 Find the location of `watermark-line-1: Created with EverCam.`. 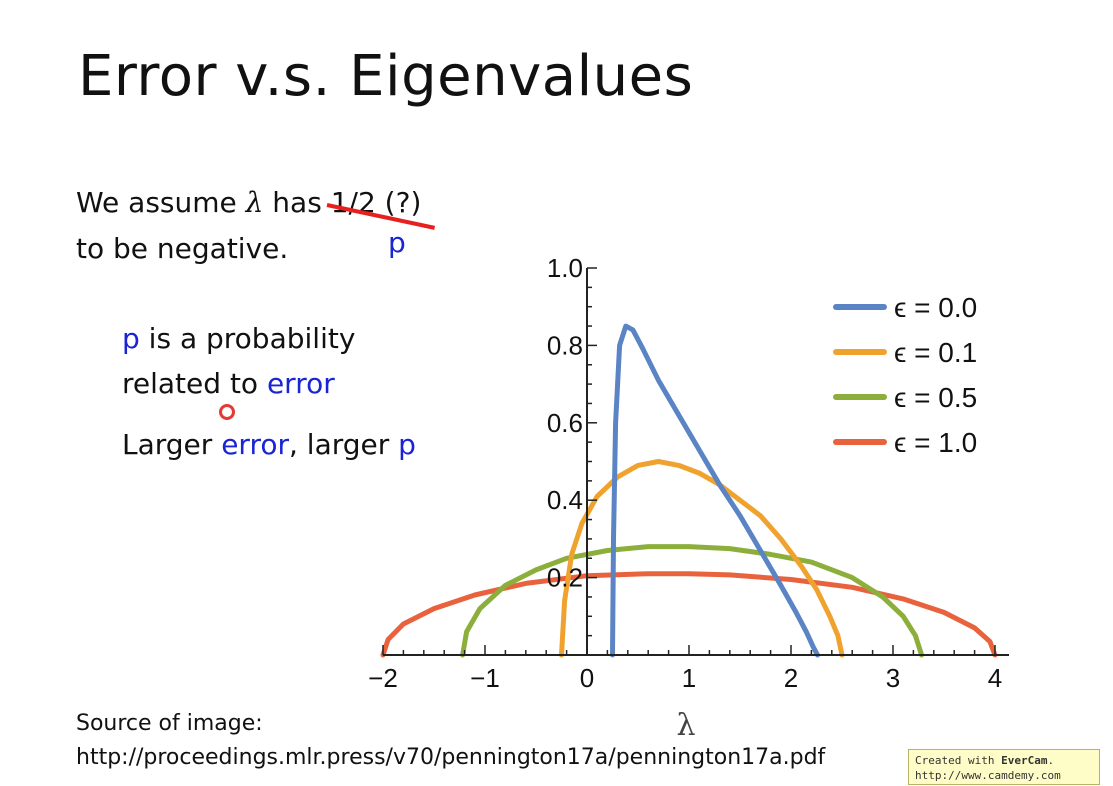

watermark-line-1: Created with EverCam. is located at coordinates (1004, 760).